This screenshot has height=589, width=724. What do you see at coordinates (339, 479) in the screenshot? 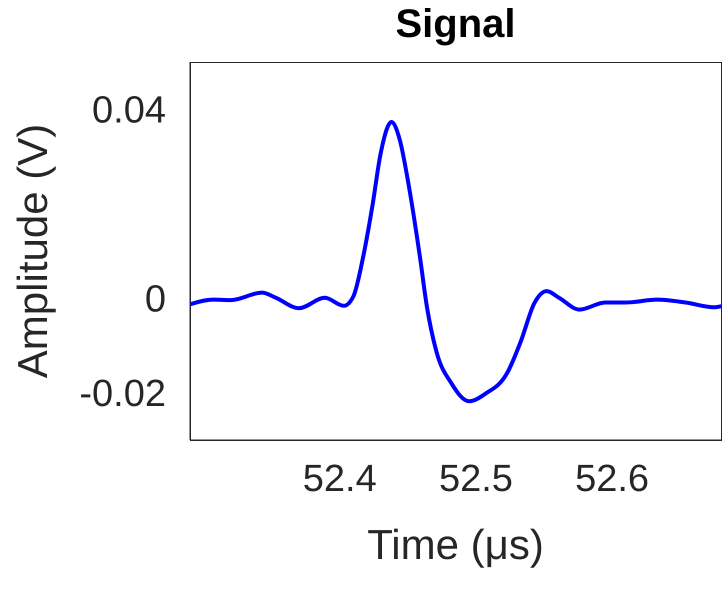
I see `x-tick-label: 52.4` at bounding box center [339, 479].